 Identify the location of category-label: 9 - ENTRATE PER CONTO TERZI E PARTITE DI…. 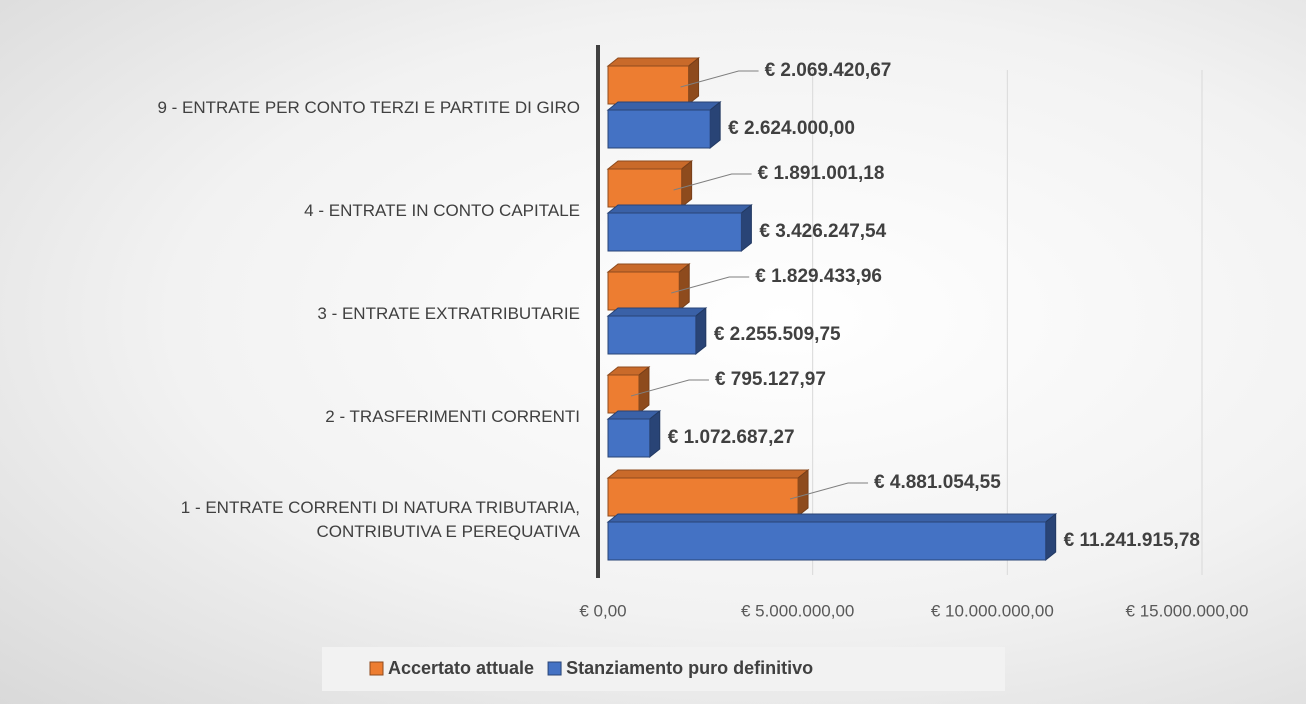
(368, 107).